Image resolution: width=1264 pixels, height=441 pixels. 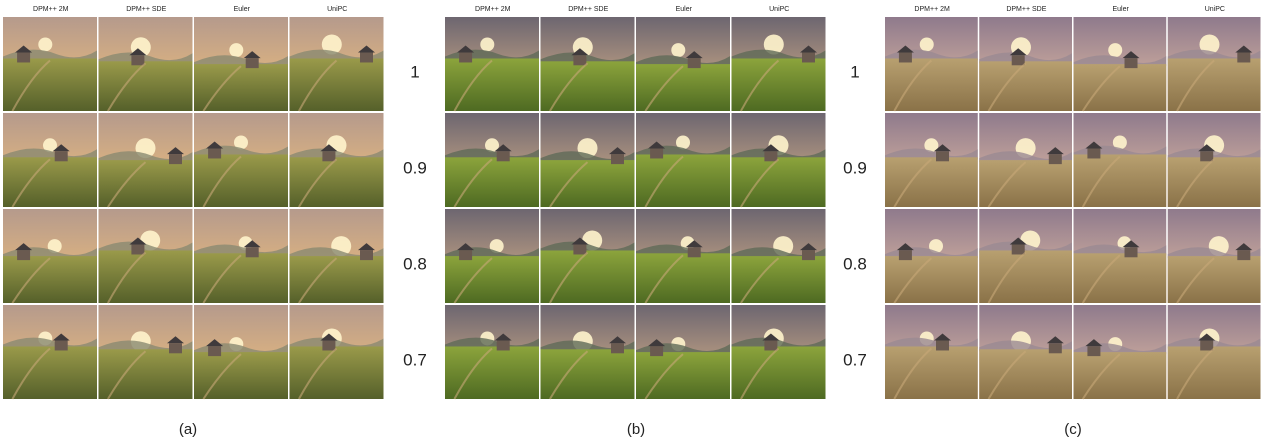 I want to click on column-header: DPM++ SDE, so click(x=146, y=9).